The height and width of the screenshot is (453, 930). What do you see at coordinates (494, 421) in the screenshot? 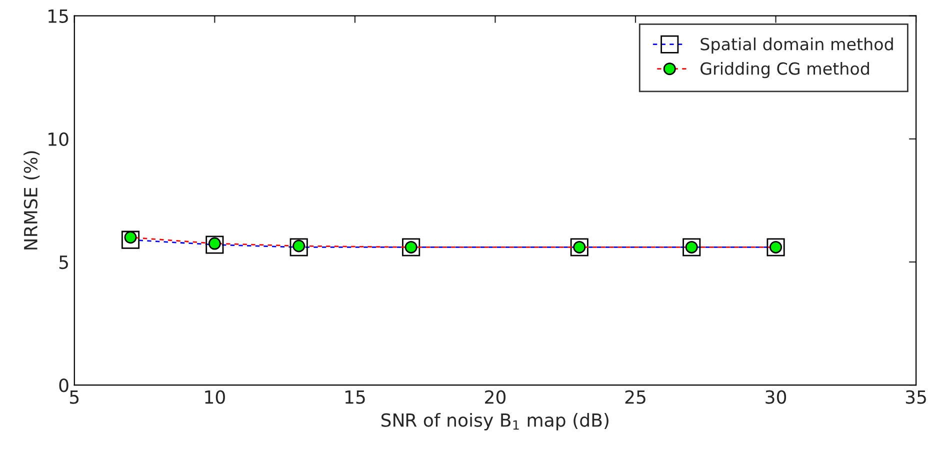
I see `x-axis-title: SNR of noisy B$_{1}$ map (dB)` at bounding box center [494, 421].